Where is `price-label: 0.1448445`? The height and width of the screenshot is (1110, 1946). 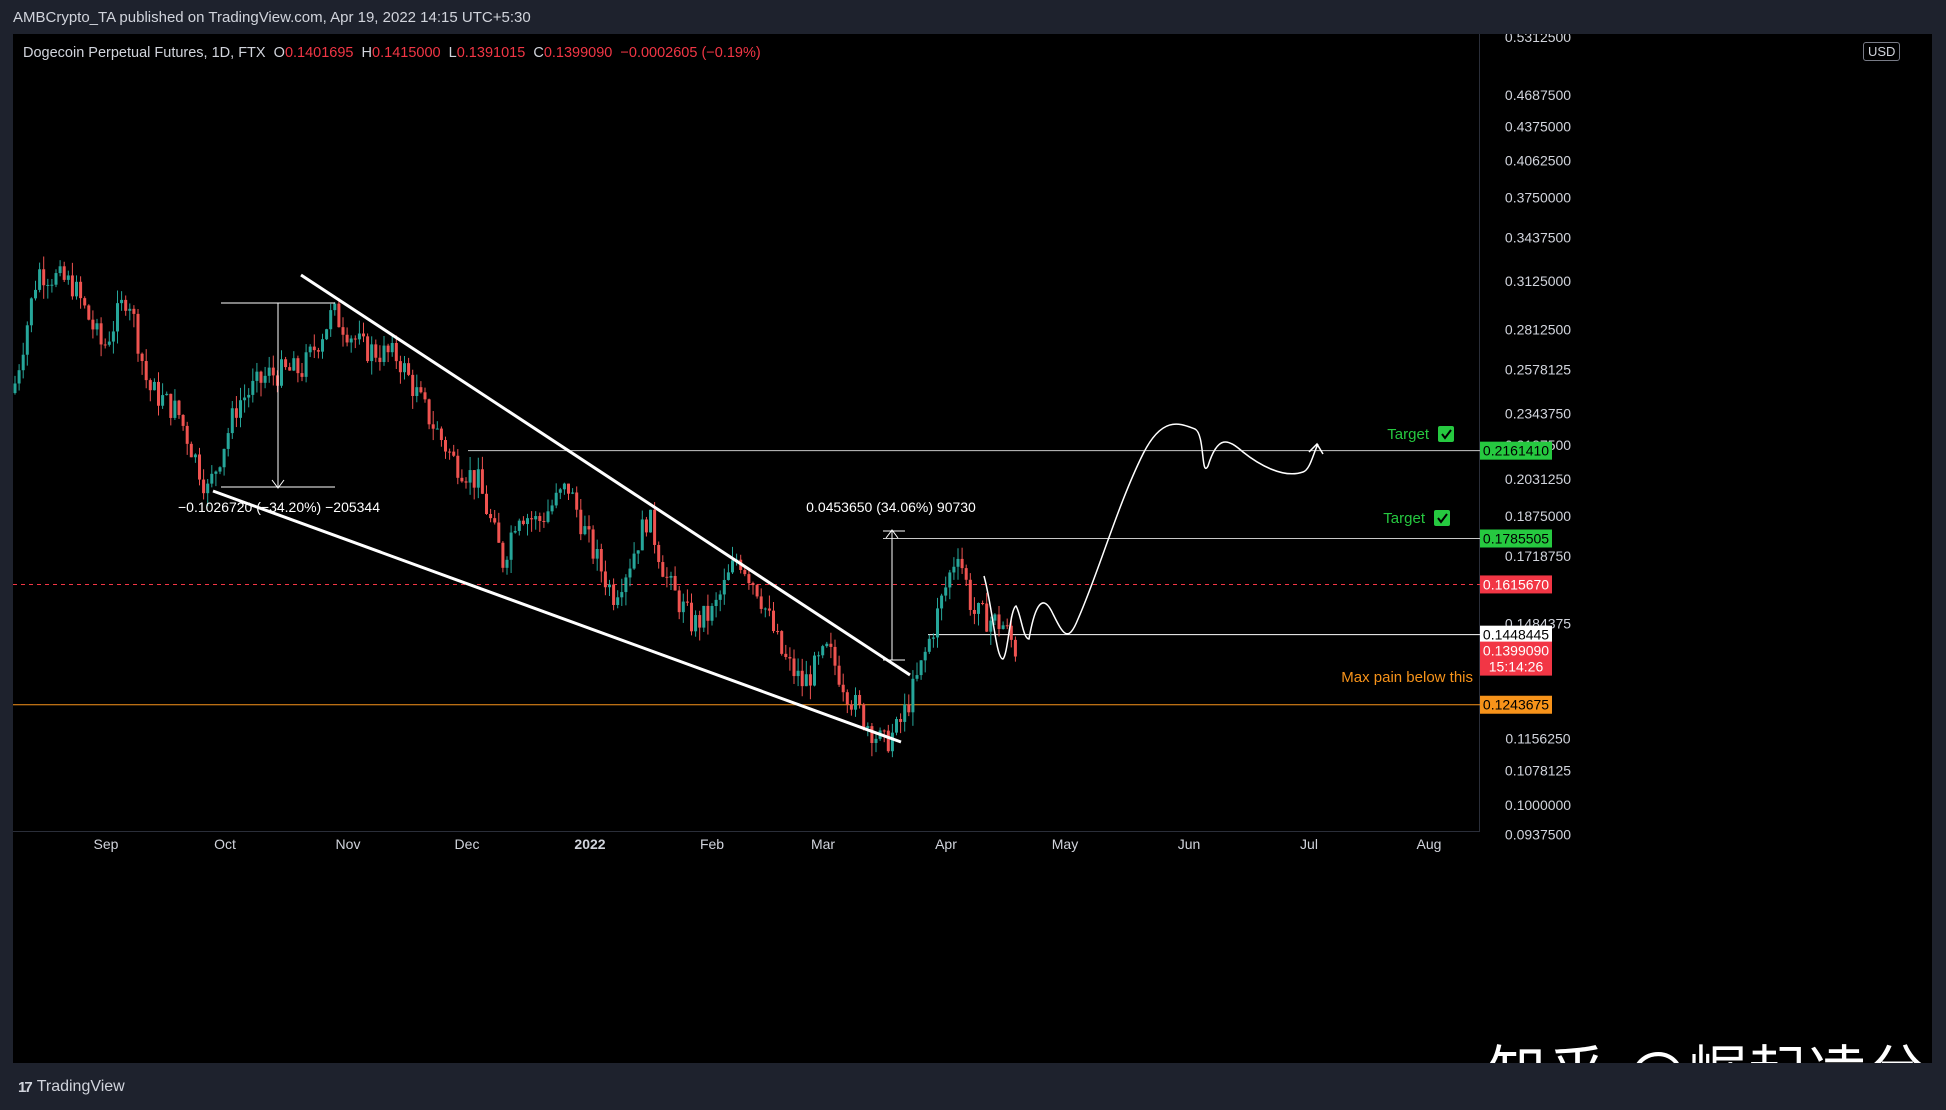
price-label: 0.1448445 is located at coordinates (1516, 635).